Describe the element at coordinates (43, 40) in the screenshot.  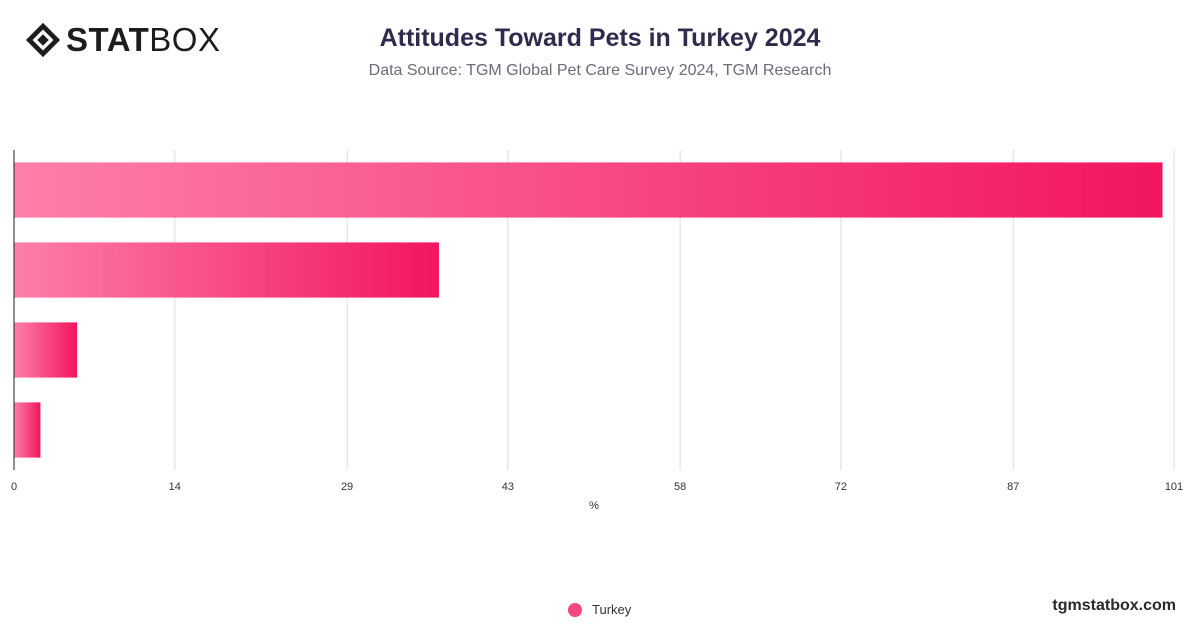
I see `statbox-diamond-icon` at that location.